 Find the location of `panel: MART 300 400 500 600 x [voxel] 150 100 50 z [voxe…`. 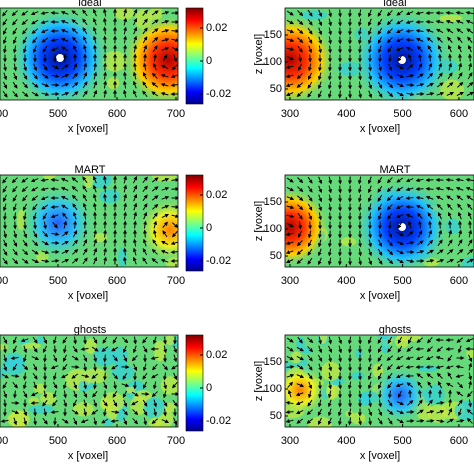

panel: MART 300 400 500 600 x [voxel] 150 100 50 z [voxe… is located at coordinates (363, 233).